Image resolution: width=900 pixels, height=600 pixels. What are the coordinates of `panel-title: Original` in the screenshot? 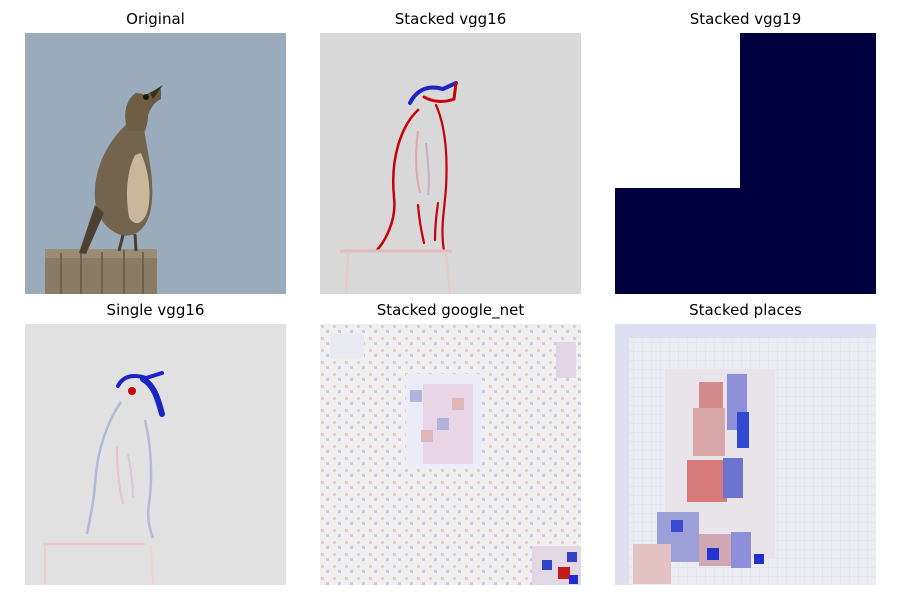 It's located at (155, 19).